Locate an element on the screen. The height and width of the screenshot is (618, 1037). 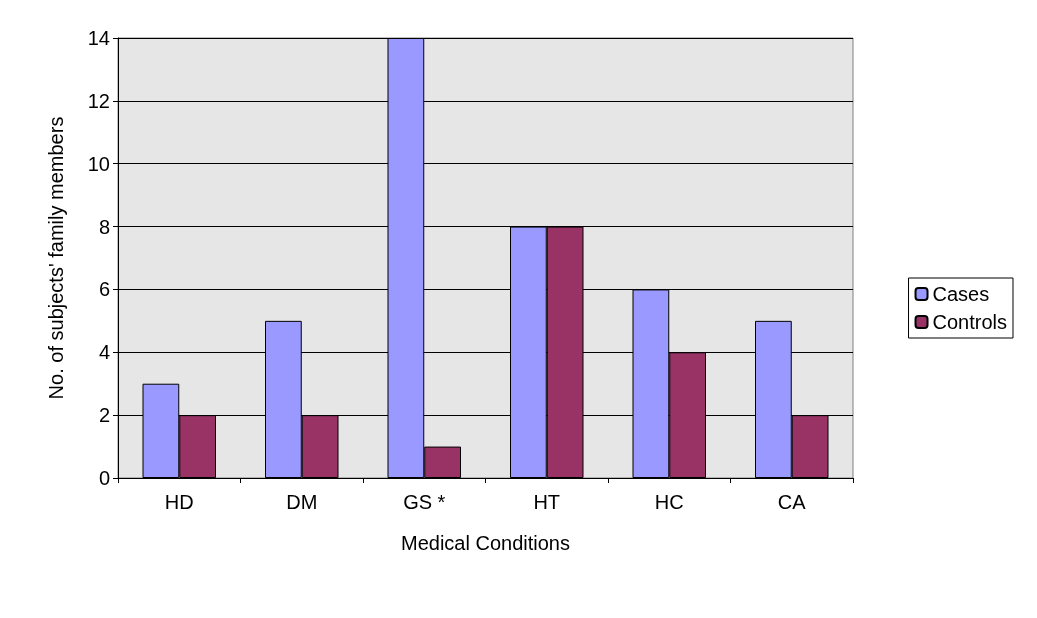
x-tick-label: HC is located at coordinates (669, 502).